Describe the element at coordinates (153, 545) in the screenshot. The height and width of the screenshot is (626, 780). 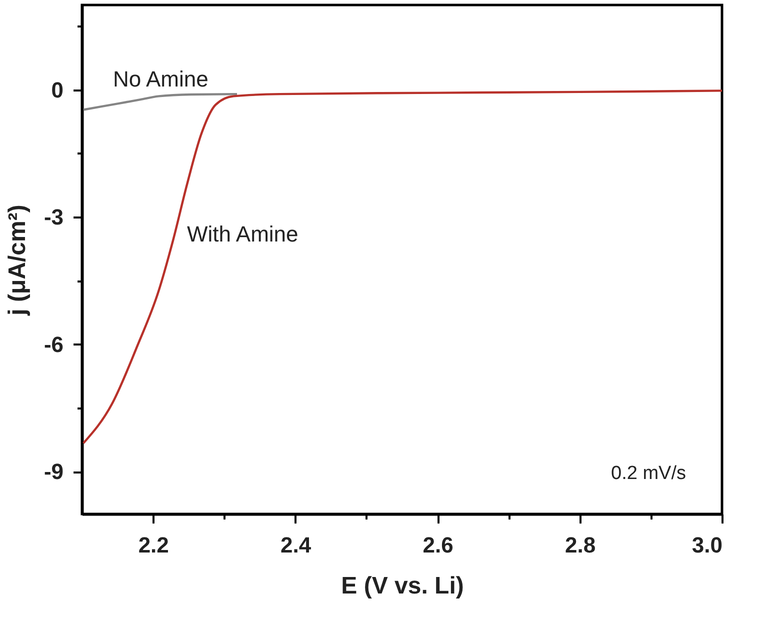
I see `x-tick-label: 2.2` at that location.